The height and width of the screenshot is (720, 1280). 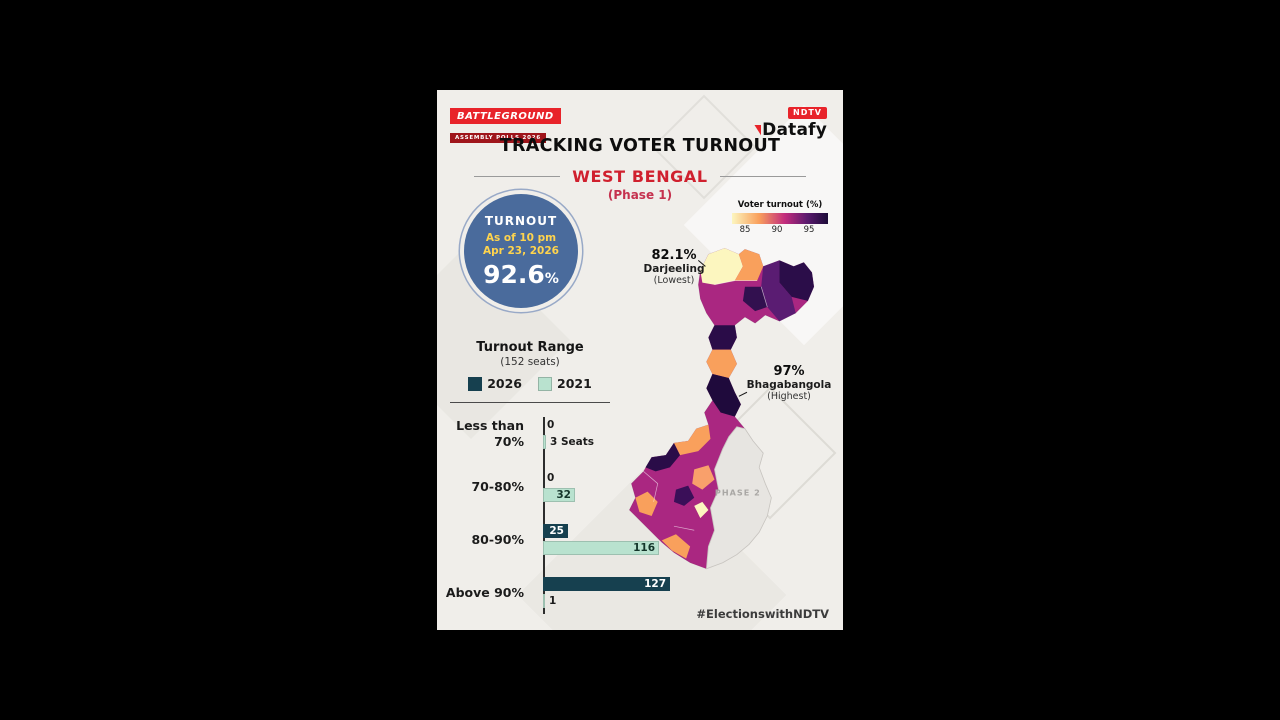 I want to click on bar-row-2026: 25, so click(x=601, y=531).